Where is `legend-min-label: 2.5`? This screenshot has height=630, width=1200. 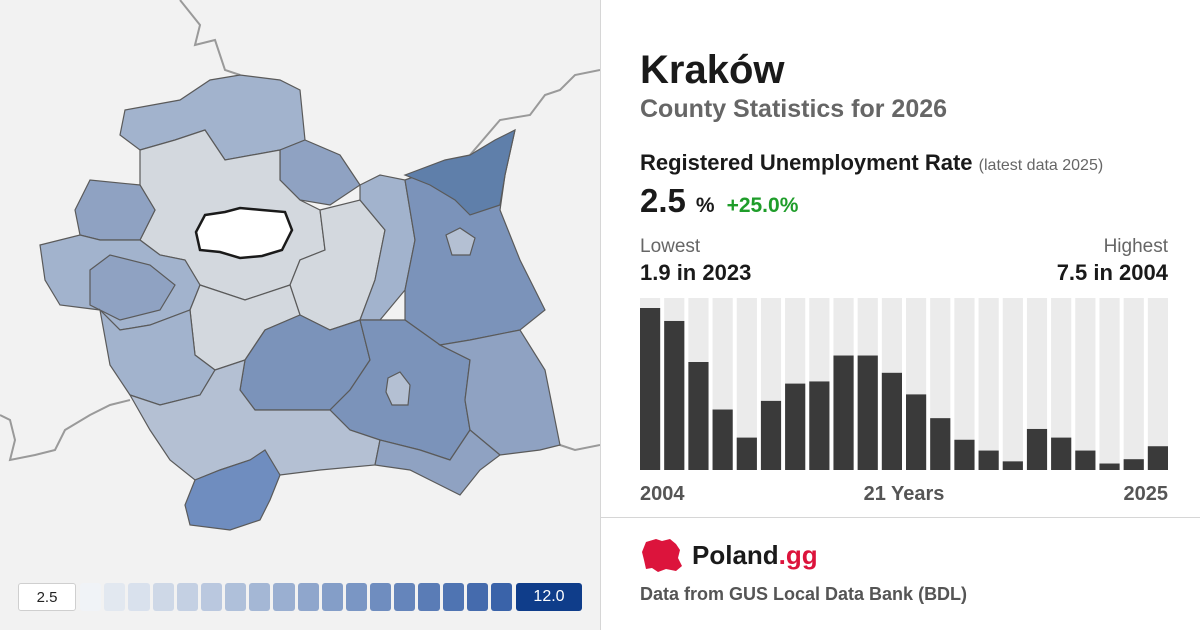 legend-min-label: 2.5 is located at coordinates (47, 597).